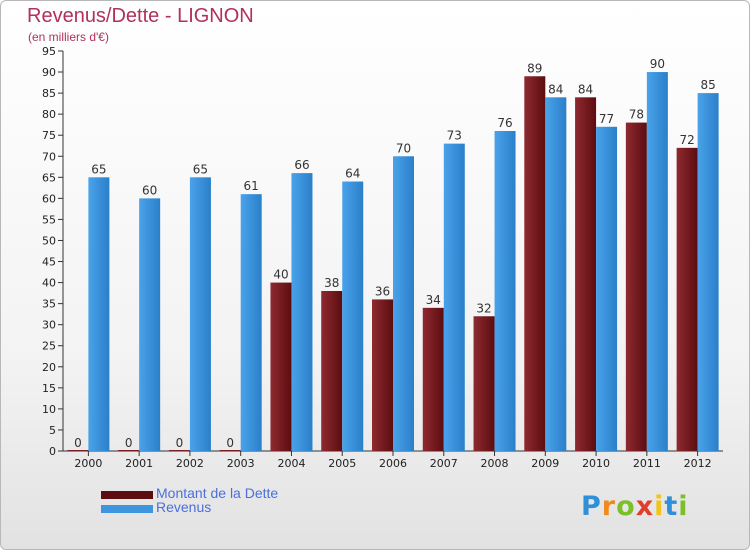  Describe the element at coordinates (190, 463) in the screenshot. I see `x-tick-label: 2002` at that location.